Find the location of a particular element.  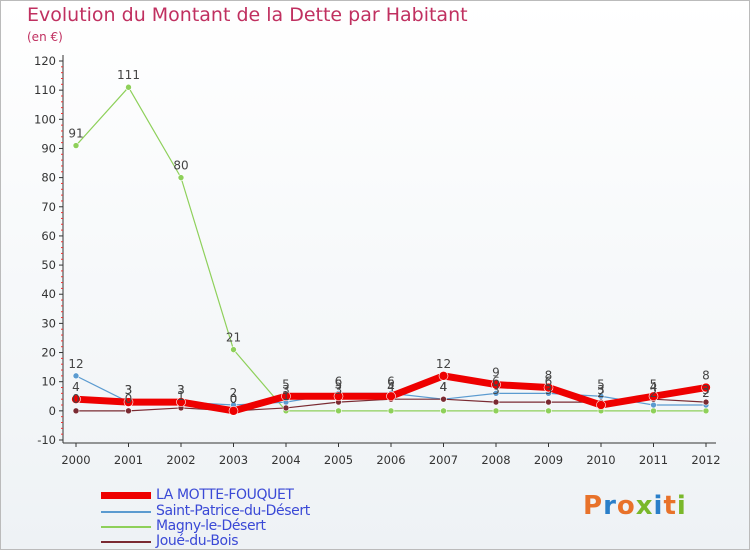

x-tick-label: 2003 is located at coordinates (233, 460).